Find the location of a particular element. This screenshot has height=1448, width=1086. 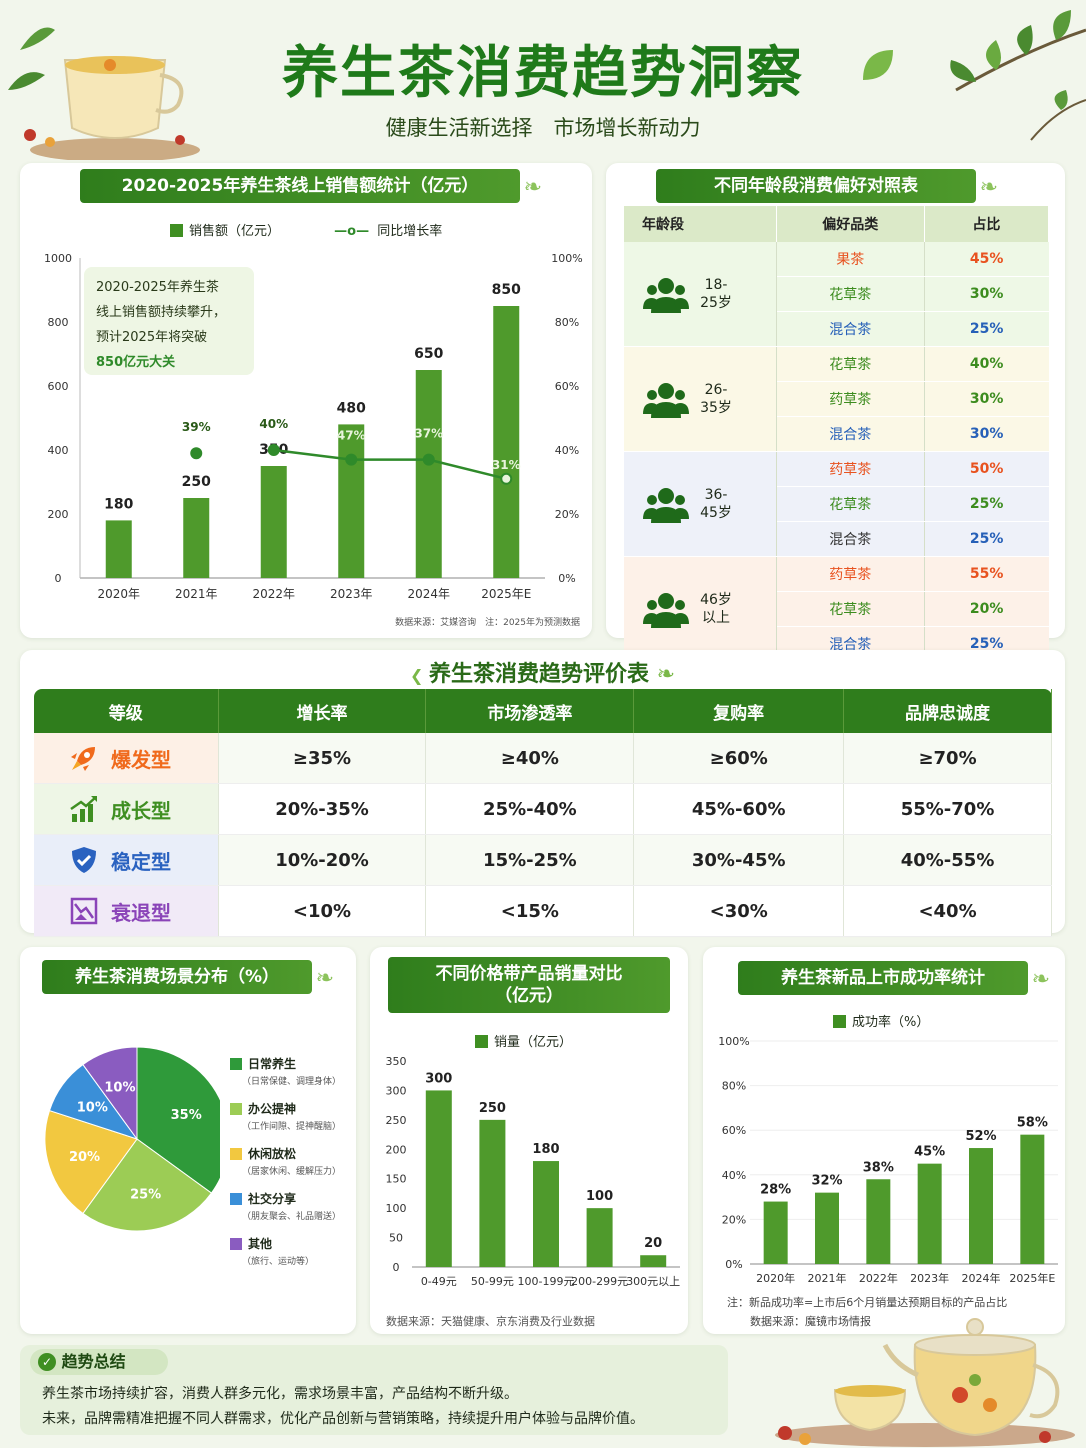

age-group-cell: 26-35岁 is located at coordinates (700, 399).